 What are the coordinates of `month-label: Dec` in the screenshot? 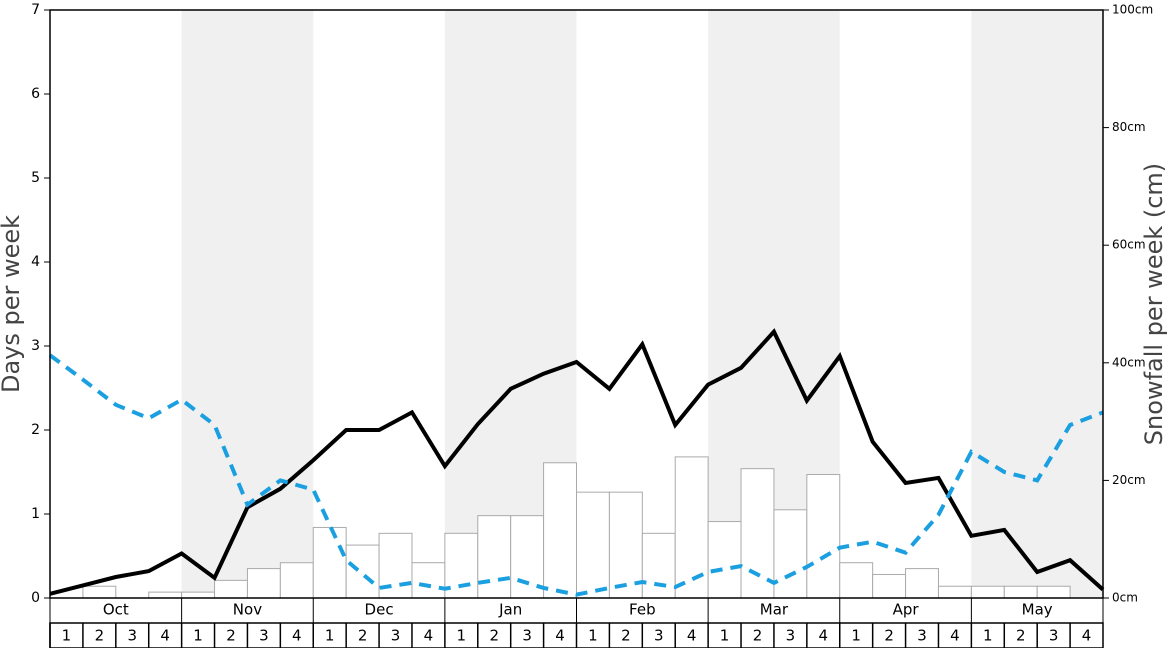 It's located at (379, 610).